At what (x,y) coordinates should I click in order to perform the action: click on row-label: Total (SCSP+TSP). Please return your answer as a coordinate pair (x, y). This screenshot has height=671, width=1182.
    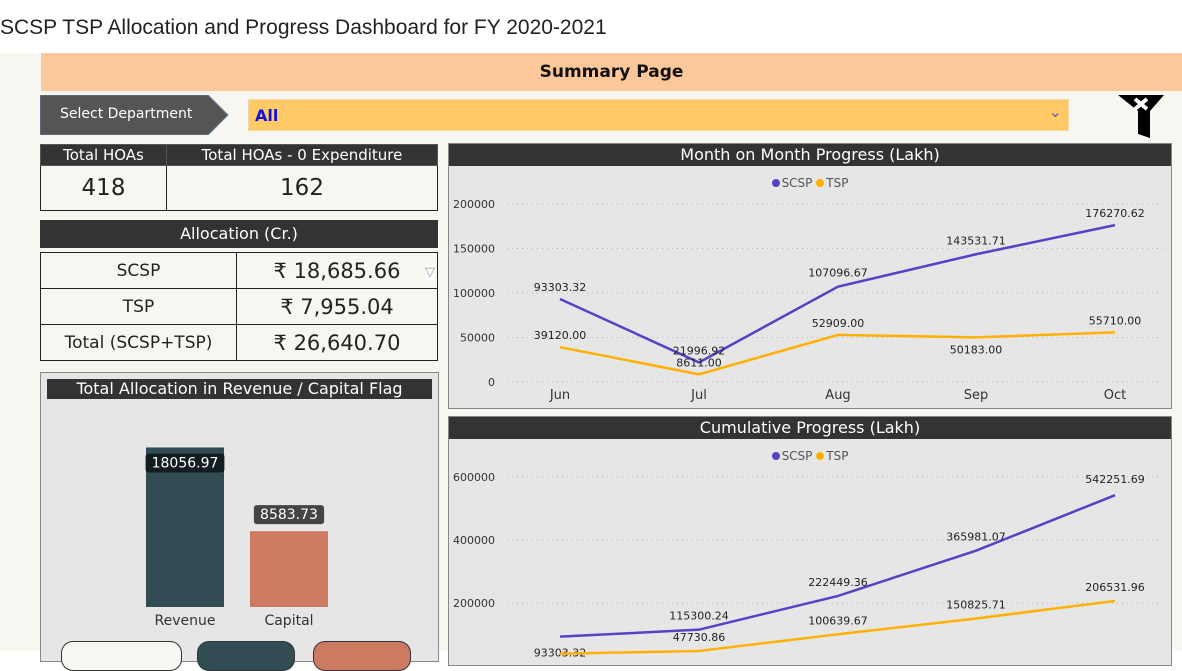
    Looking at the image, I should click on (138, 342).